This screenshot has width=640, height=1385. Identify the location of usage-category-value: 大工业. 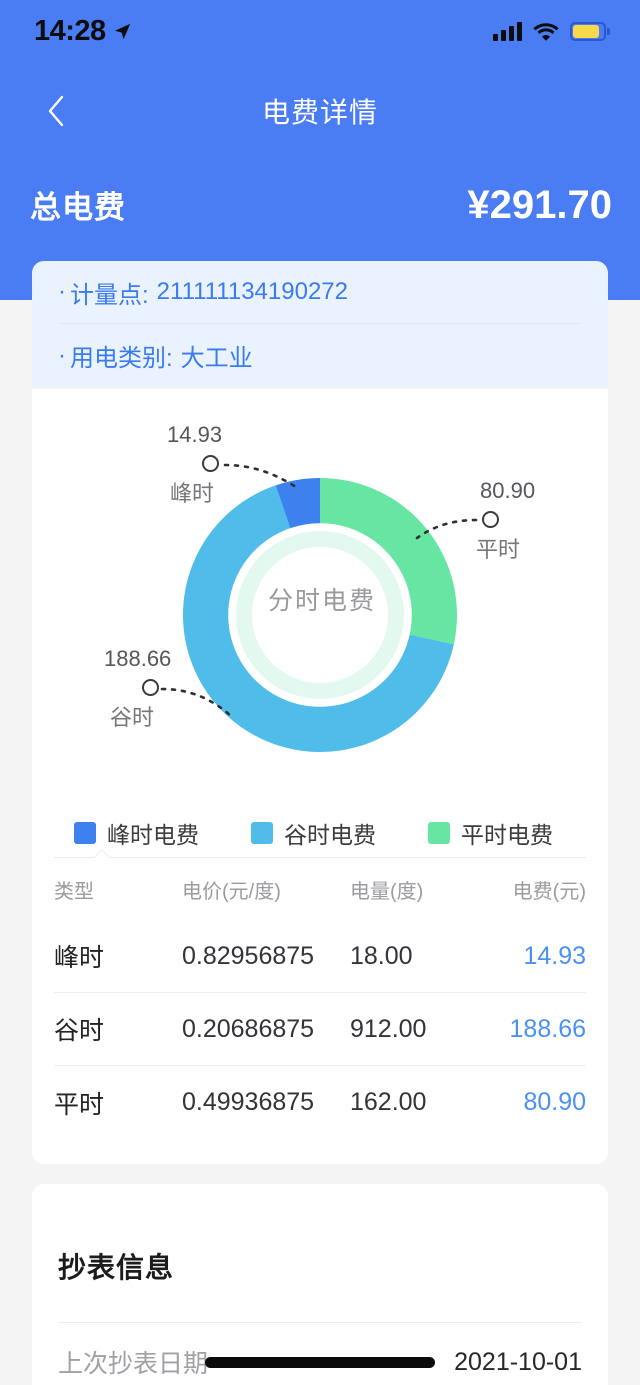
(216, 358).